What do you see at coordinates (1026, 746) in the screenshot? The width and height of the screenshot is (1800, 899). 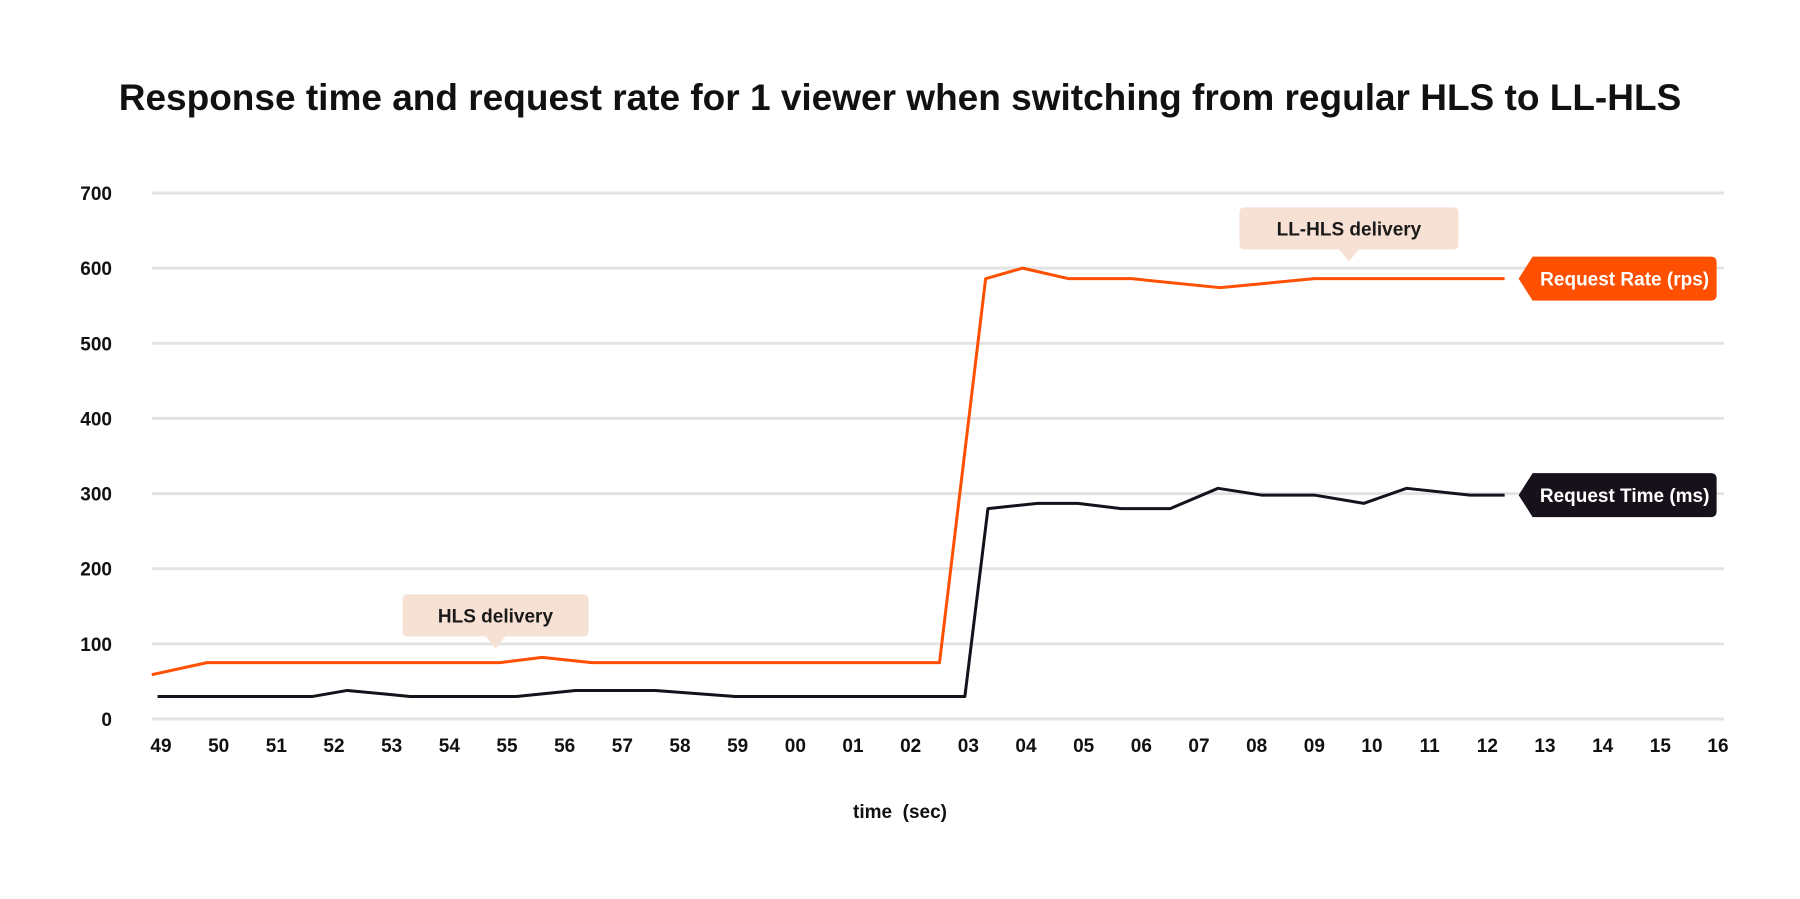 I see `x-tick-label: 04` at bounding box center [1026, 746].